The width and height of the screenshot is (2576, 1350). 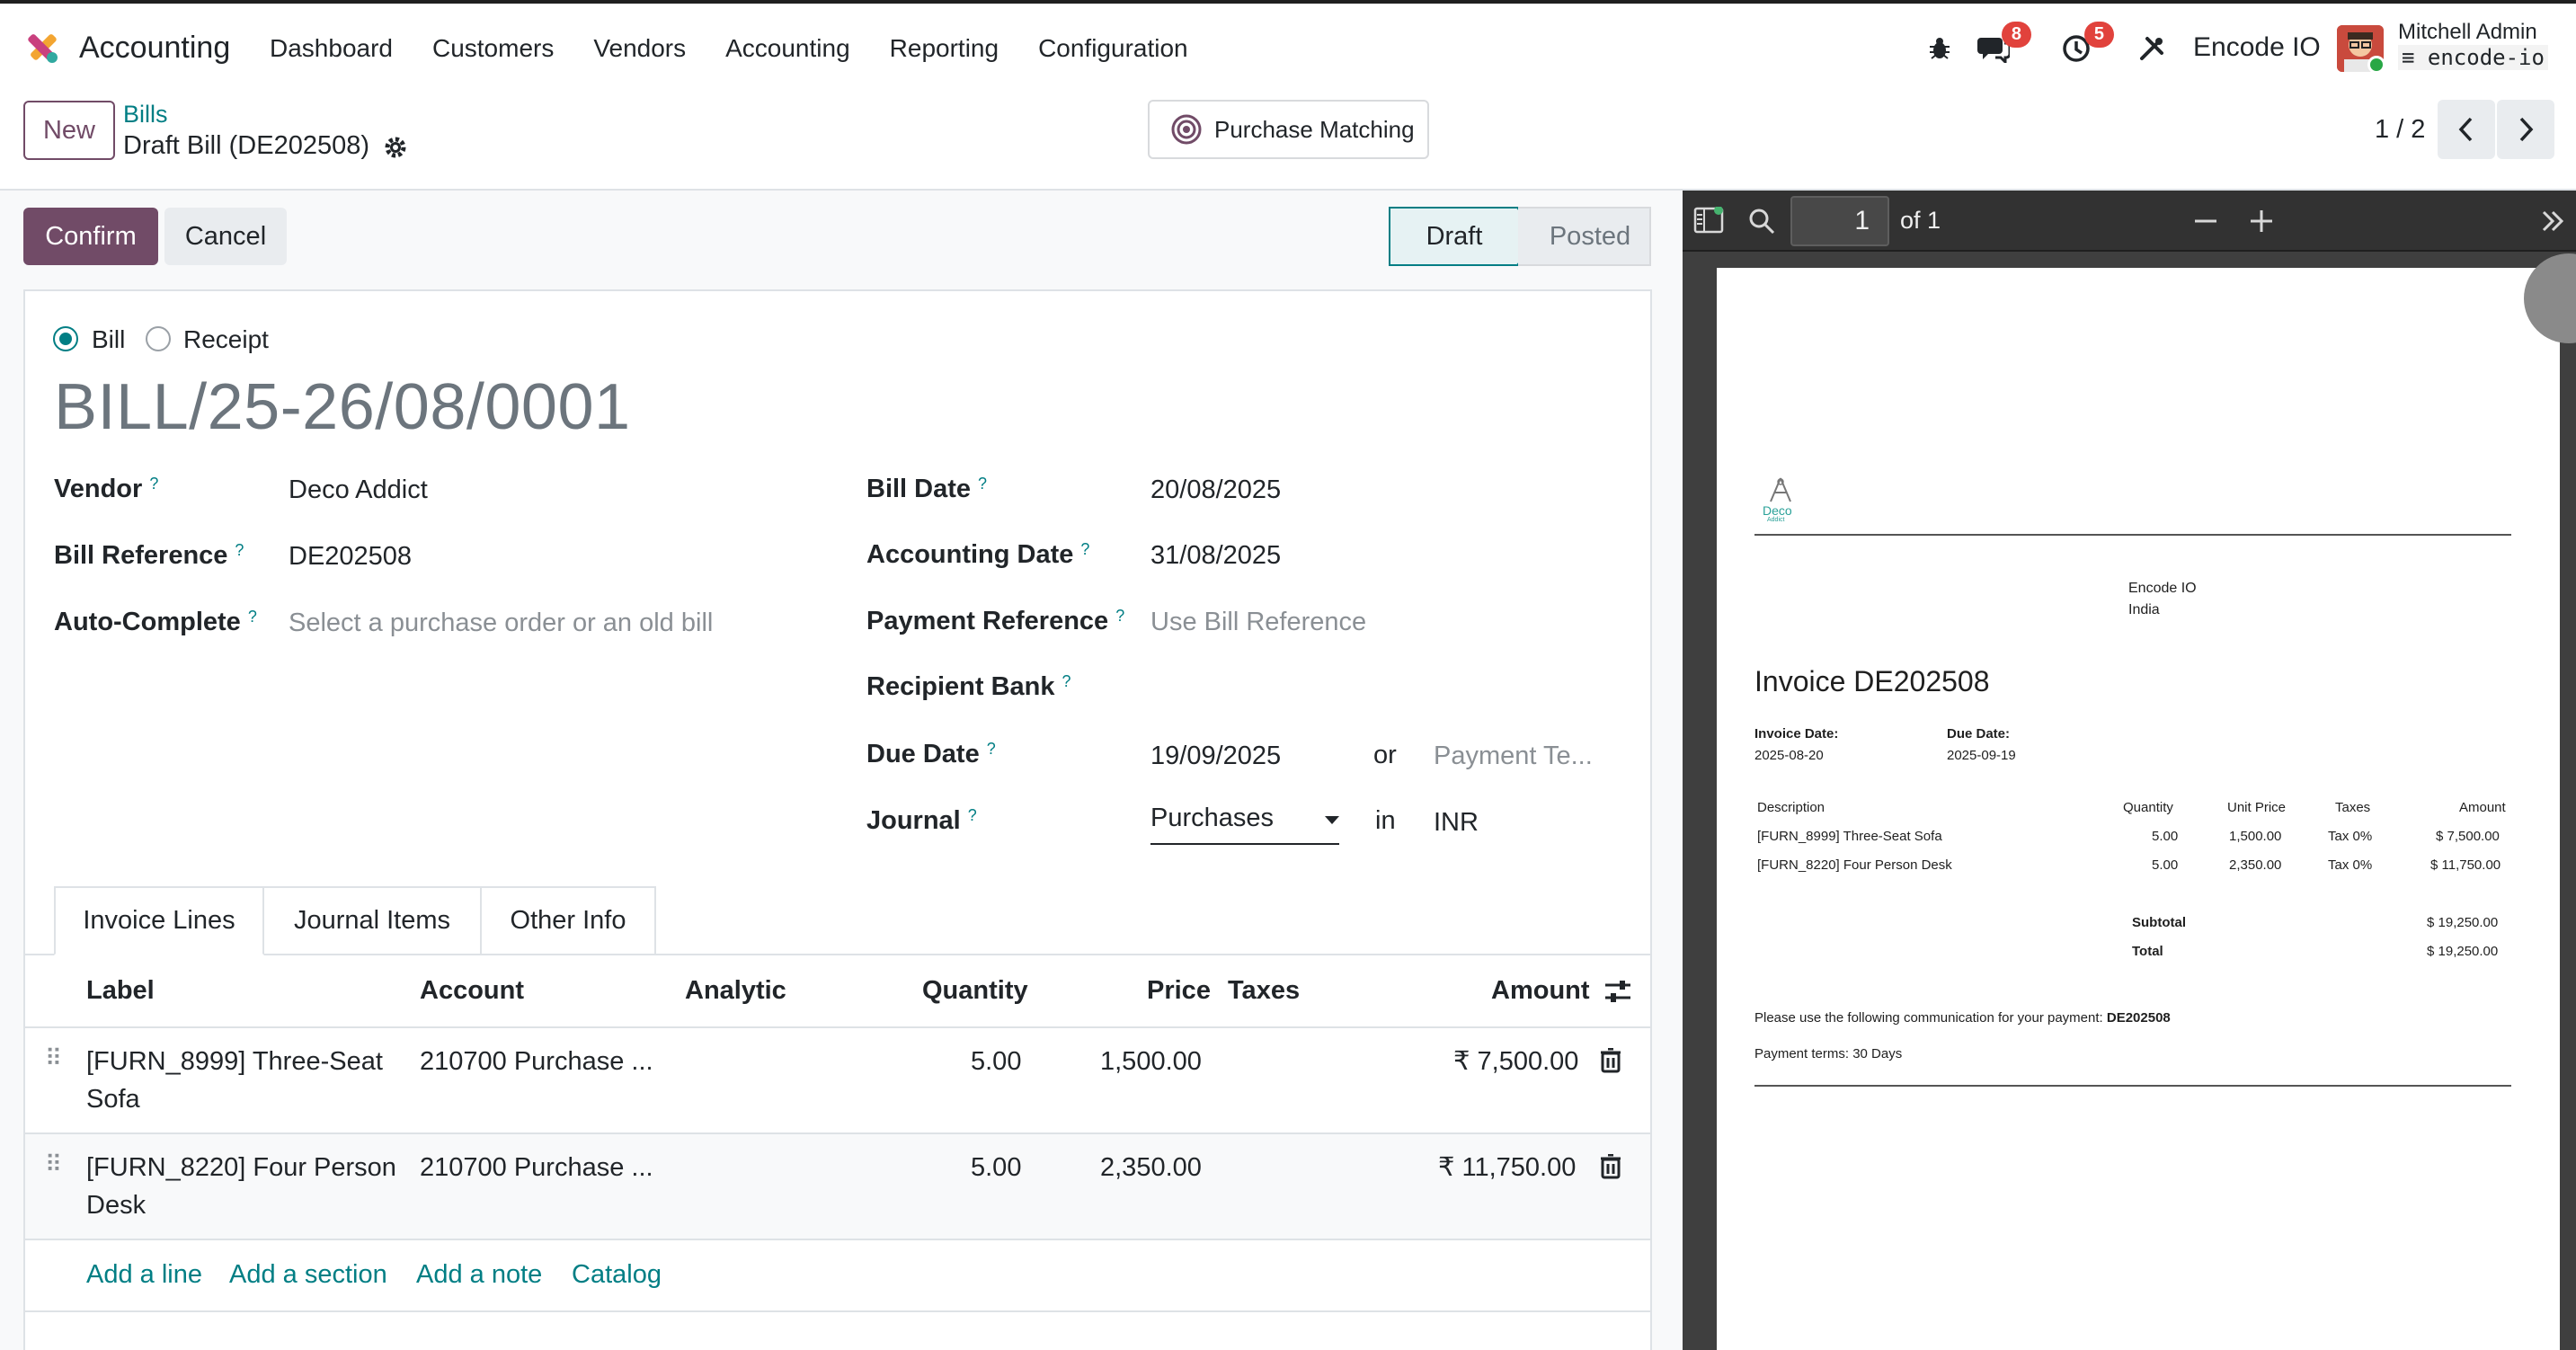 I want to click on menu-configuration: Configuration, so click(x=1113, y=48).